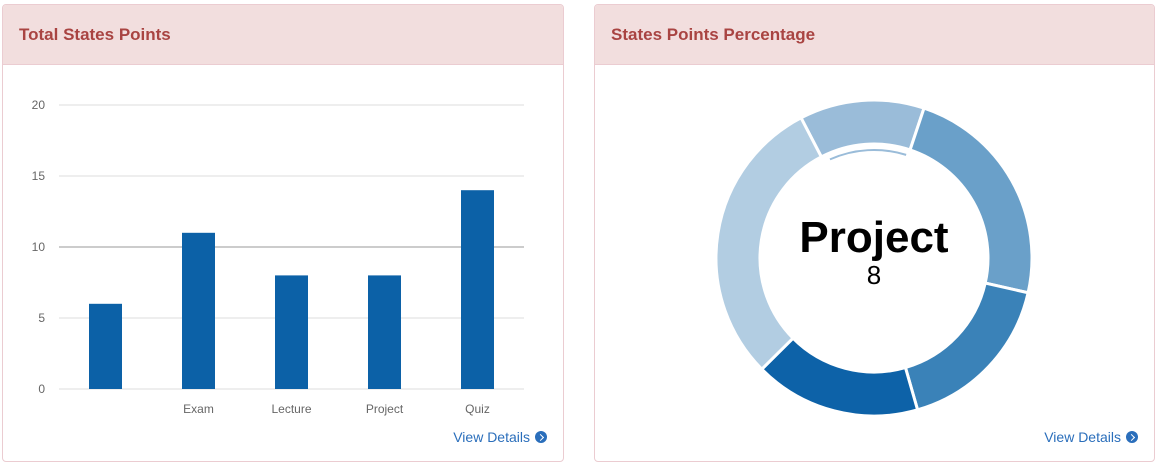 Image resolution: width=1156 pixels, height=466 pixels. I want to click on panel-title: Total States Points, so click(95, 34).